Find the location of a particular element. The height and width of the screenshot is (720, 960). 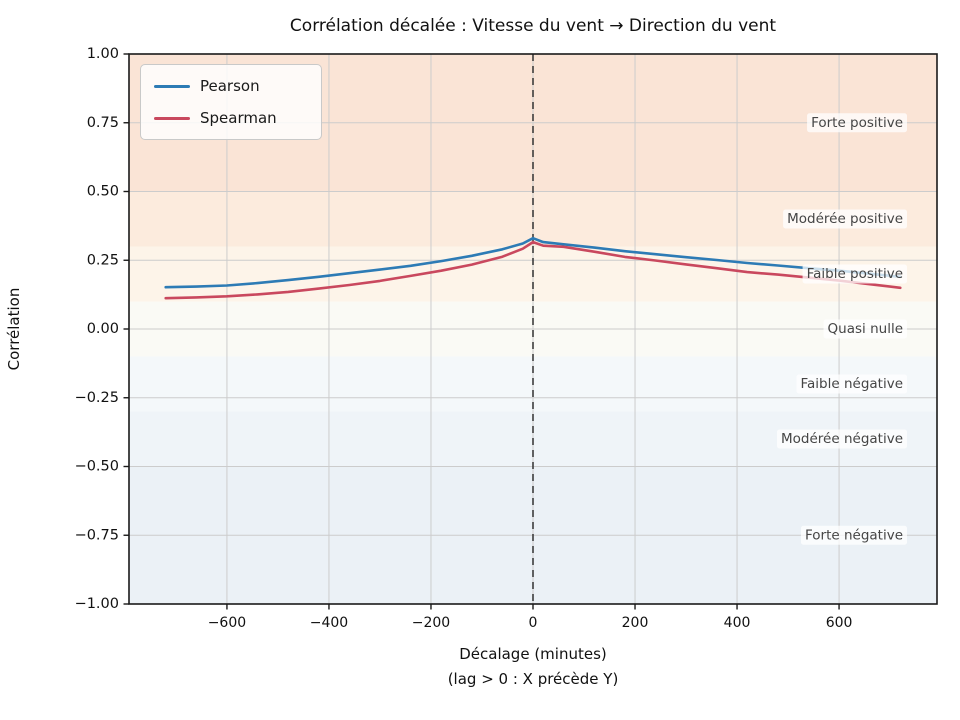

x-tick-label: 0 is located at coordinates (533, 623).